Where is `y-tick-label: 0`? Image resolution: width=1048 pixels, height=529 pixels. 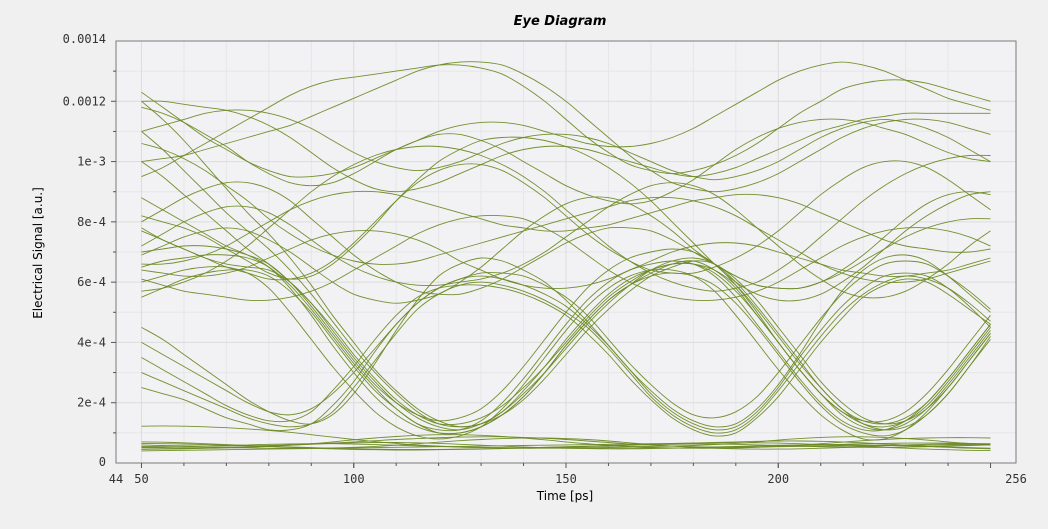 y-tick-label: 0 is located at coordinates (102, 462).